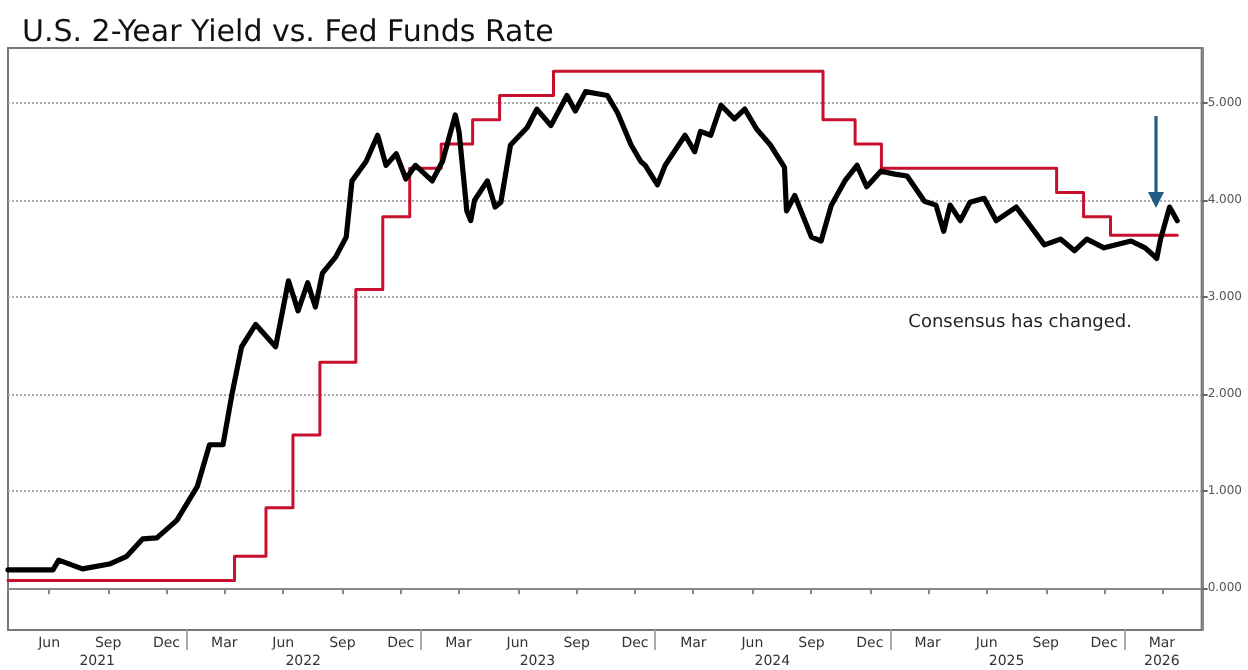  What do you see at coordinates (1020, 323) in the screenshot?
I see `annotation: Consensus has changed.` at bounding box center [1020, 323].